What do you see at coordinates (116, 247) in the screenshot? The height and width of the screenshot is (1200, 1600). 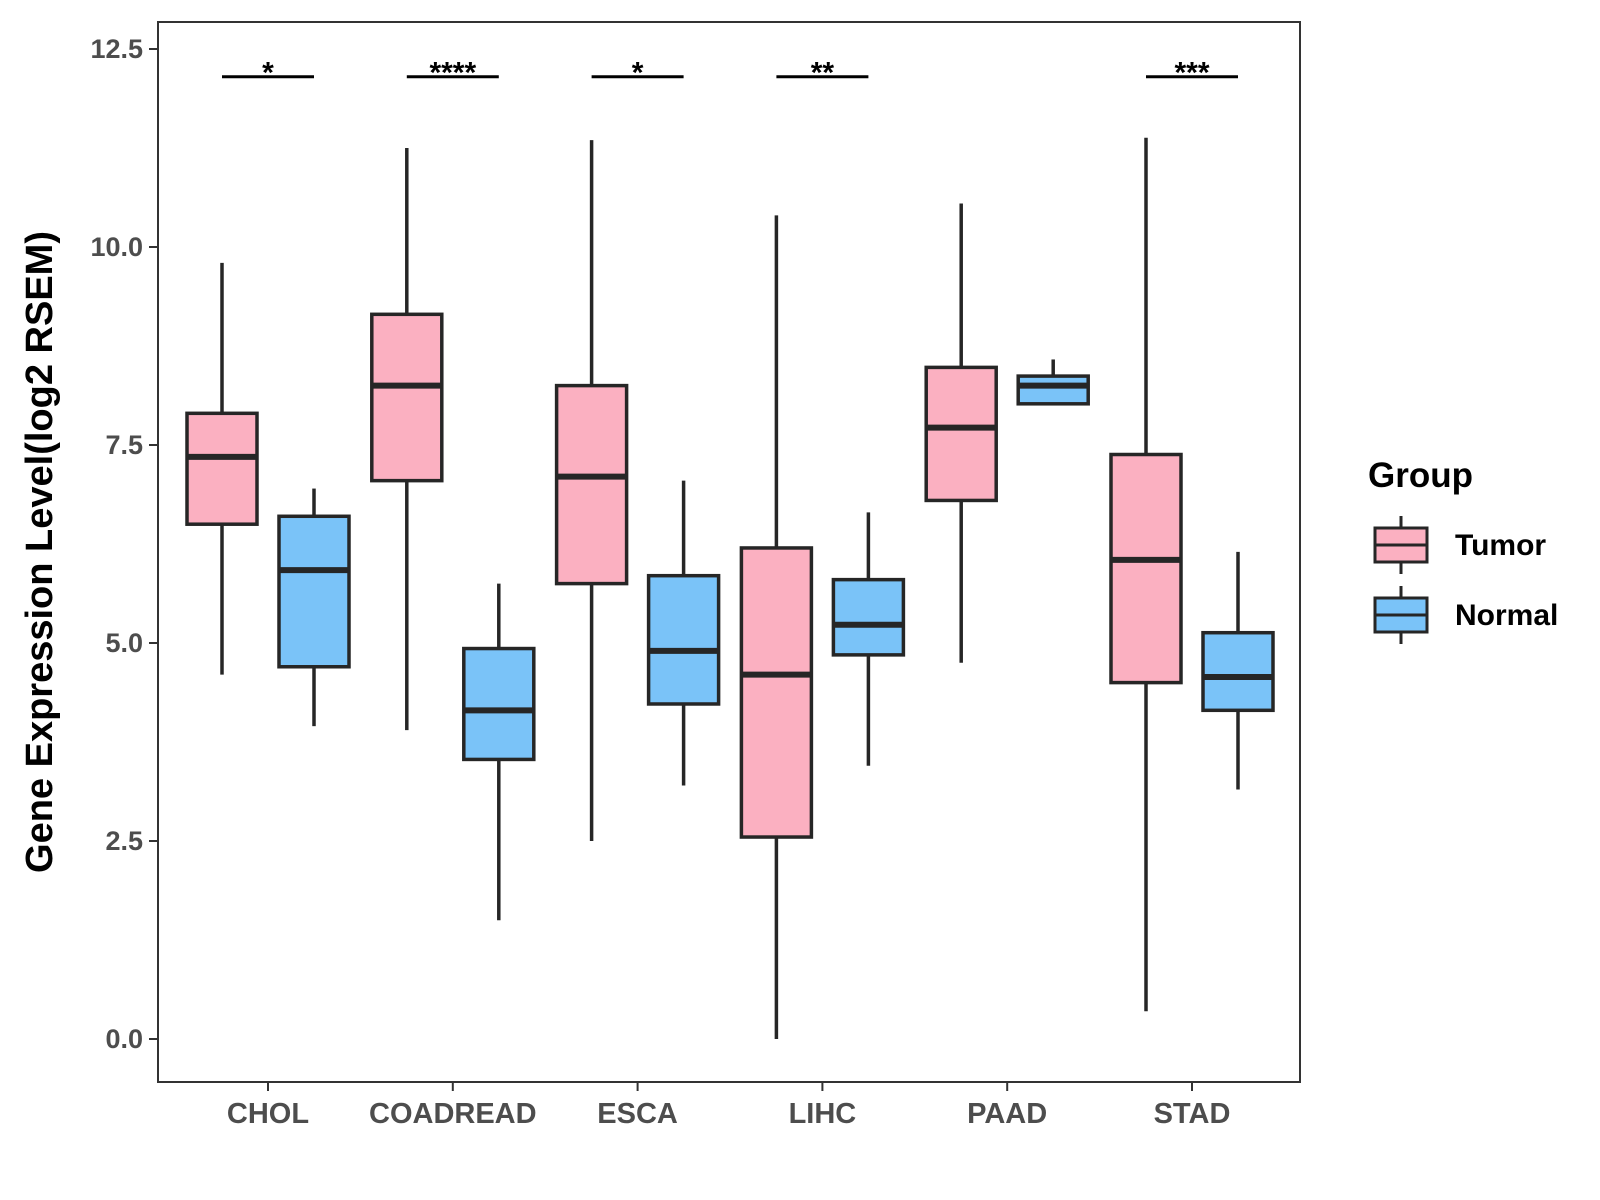 I see `y-tick-label: 10.0` at bounding box center [116, 247].